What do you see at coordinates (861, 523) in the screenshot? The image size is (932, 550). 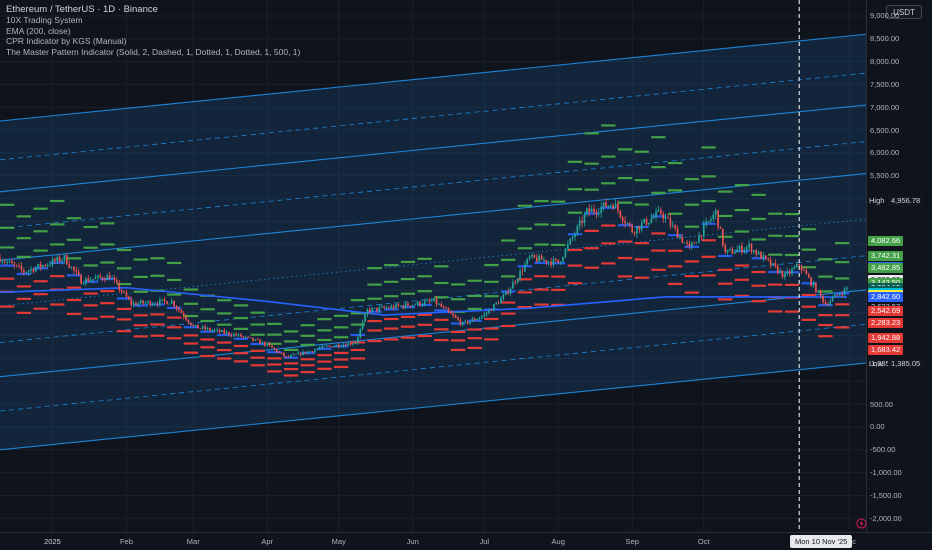 I see `lightning-icon` at bounding box center [861, 523].